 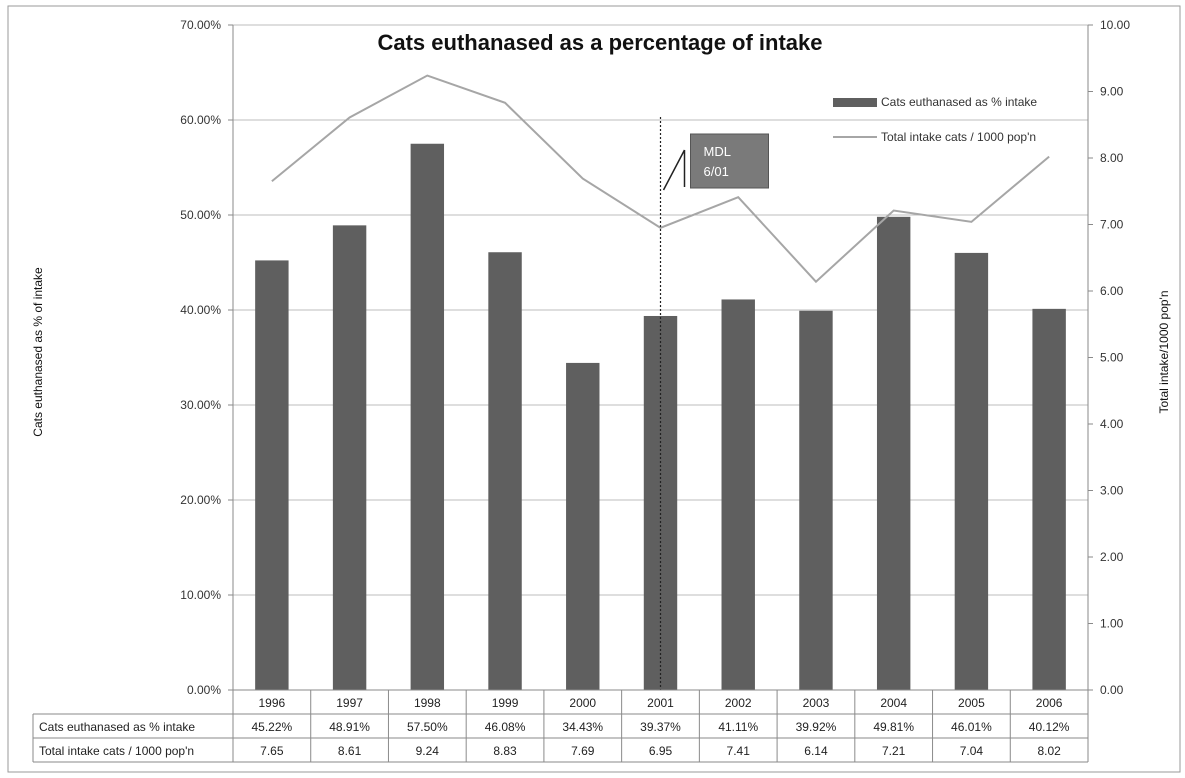 What do you see at coordinates (200, 25) in the screenshot?
I see `y-tick-label: 70.00%` at bounding box center [200, 25].